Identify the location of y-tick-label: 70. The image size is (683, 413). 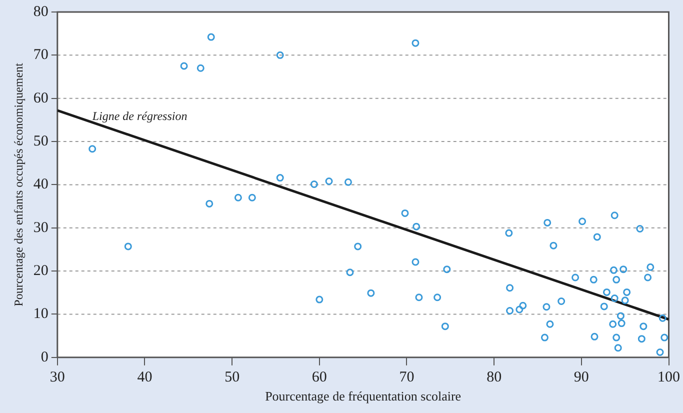
(40, 55).